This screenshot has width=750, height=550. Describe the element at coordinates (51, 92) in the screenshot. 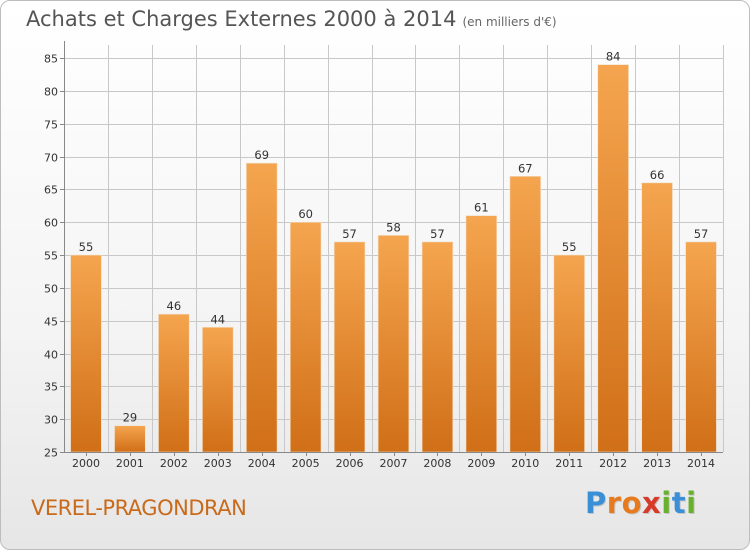

I see `y-tick-label: 80` at that location.